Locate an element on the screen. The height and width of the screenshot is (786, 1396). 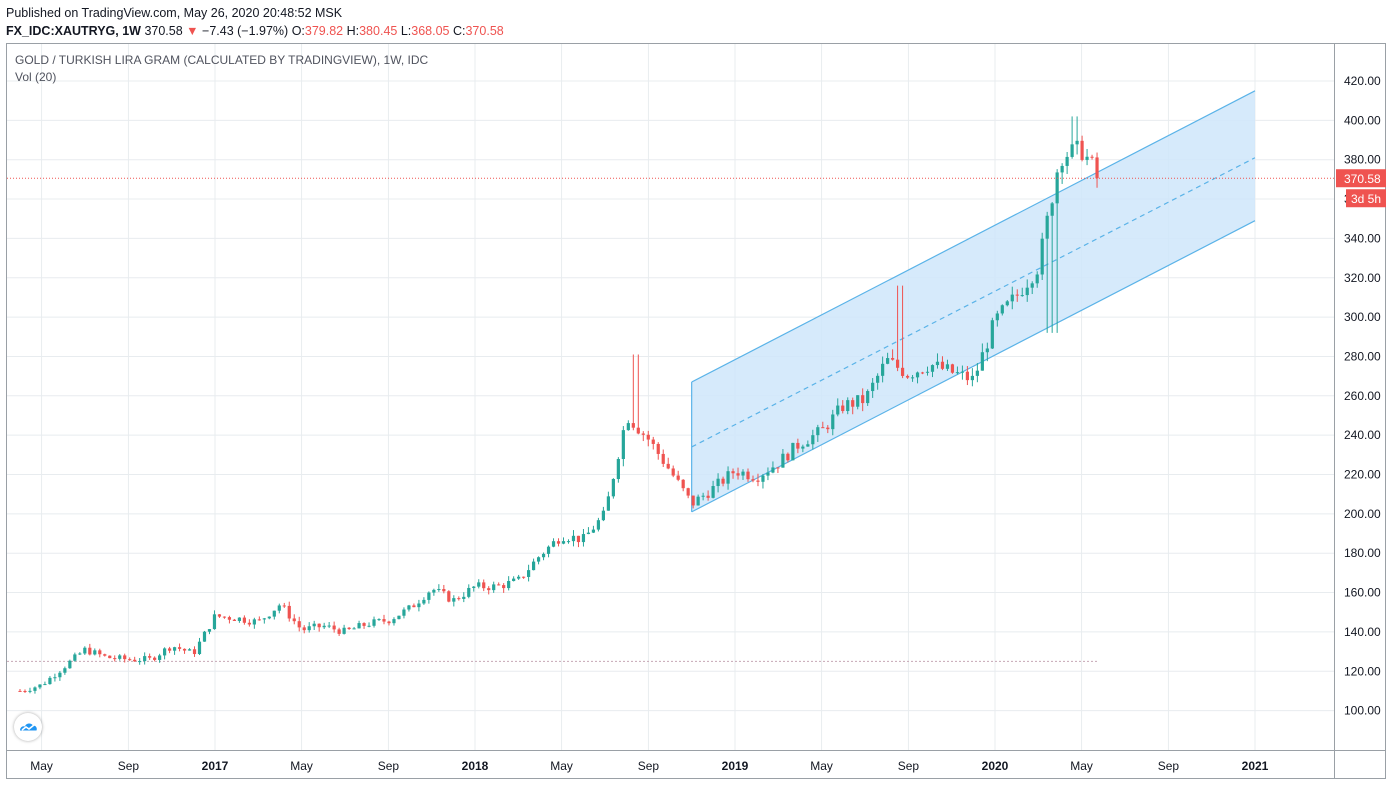
y-axis-tick-label: 280.00 is located at coordinates (1362, 356).